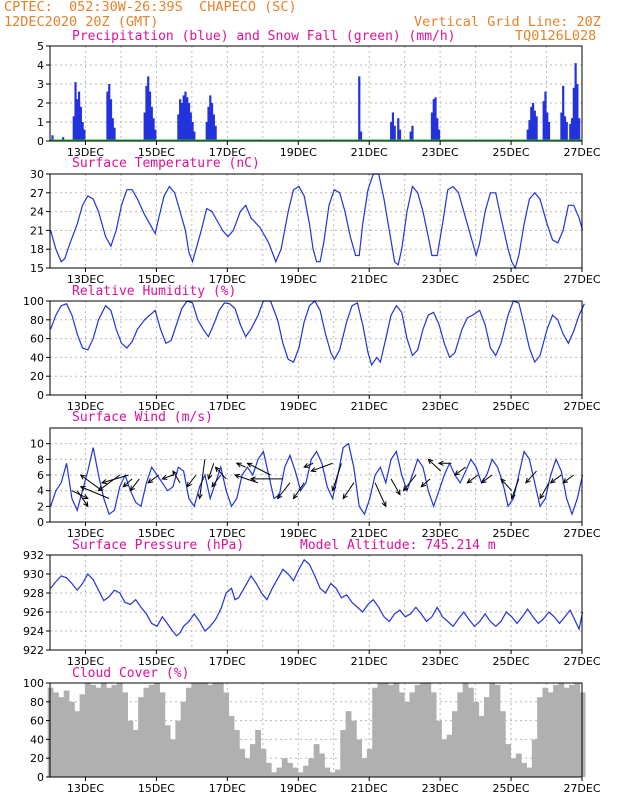 This screenshot has height=800, width=618. Describe the element at coordinates (33, 593) in the screenshot. I see `y-tick-label: 928` at that location.